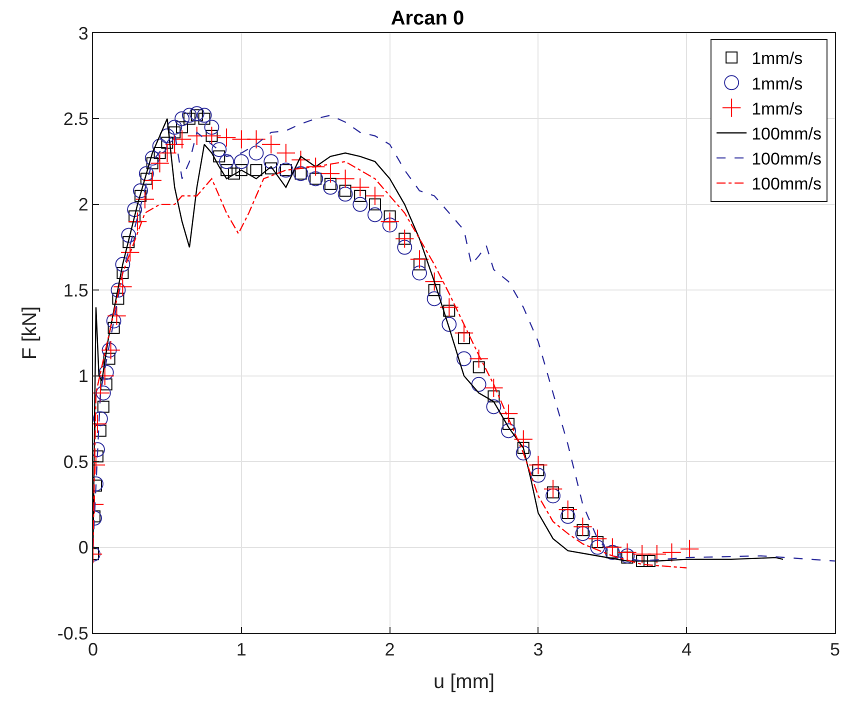  Describe the element at coordinates (687, 650) in the screenshot. I see `x-tick-label: 4` at that location.